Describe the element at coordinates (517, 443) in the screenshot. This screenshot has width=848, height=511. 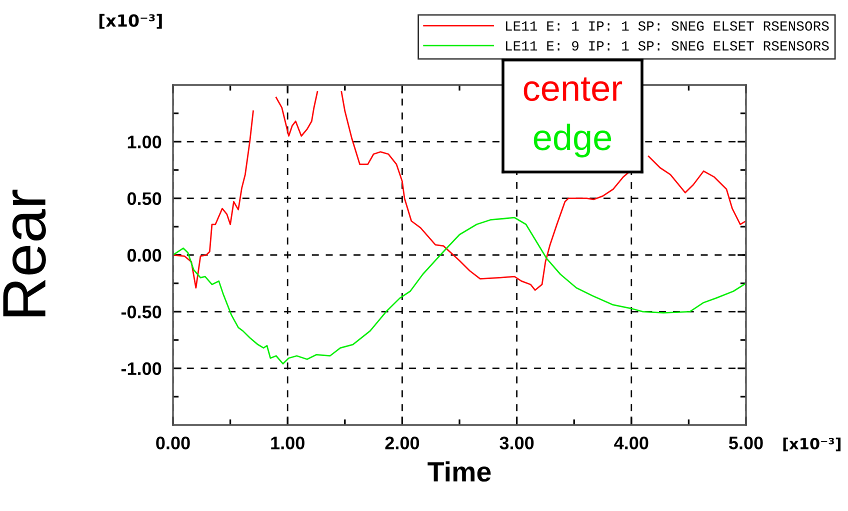
I see `x-tick-label: 3.00` at that location.